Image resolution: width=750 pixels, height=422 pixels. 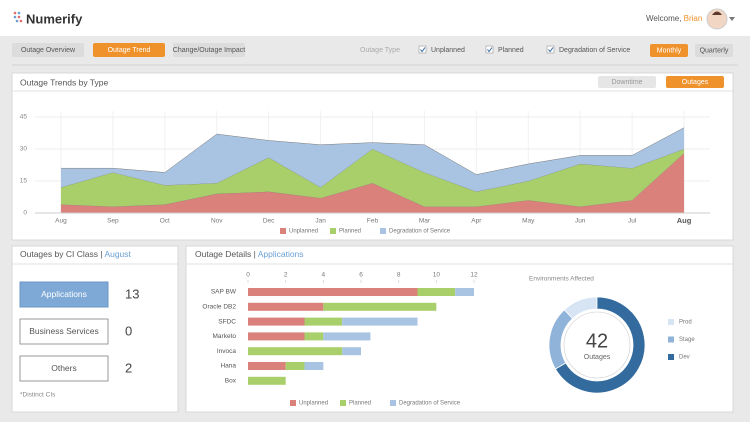 I want to click on tab-label: Outage Overview, so click(x=48, y=50).